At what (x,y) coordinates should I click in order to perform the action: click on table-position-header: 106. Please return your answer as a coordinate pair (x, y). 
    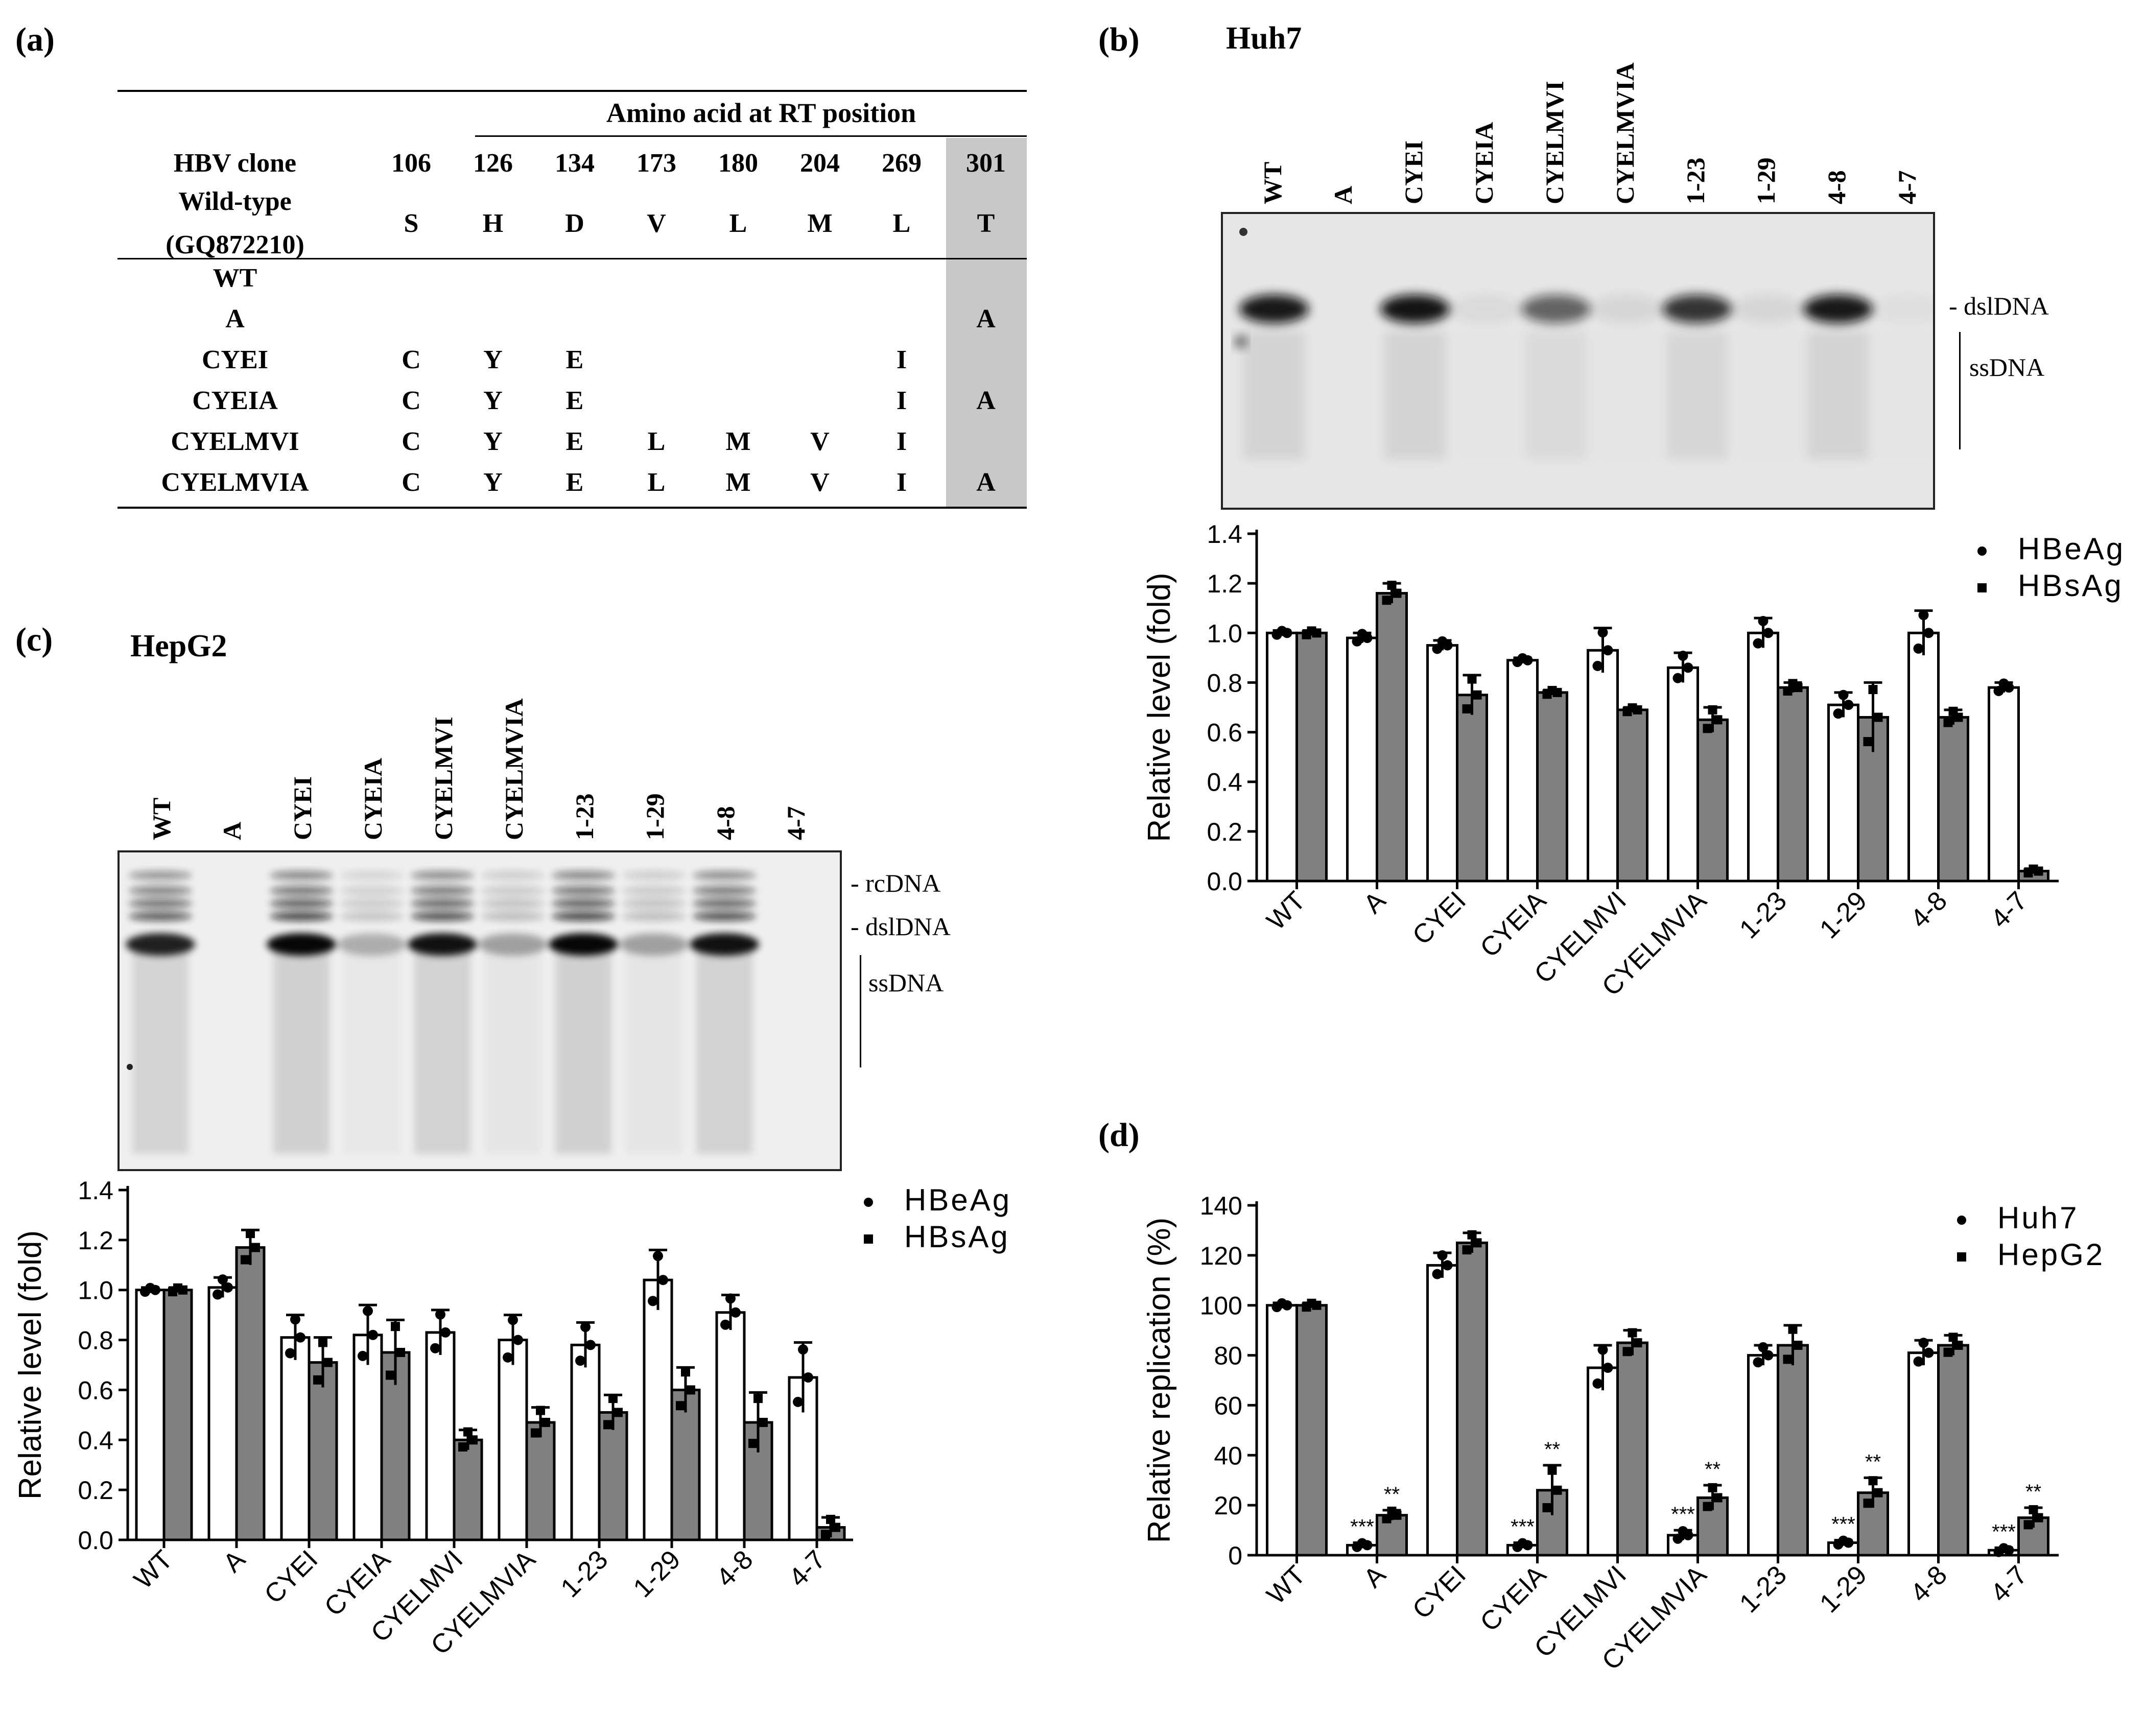
    Looking at the image, I should click on (411, 164).